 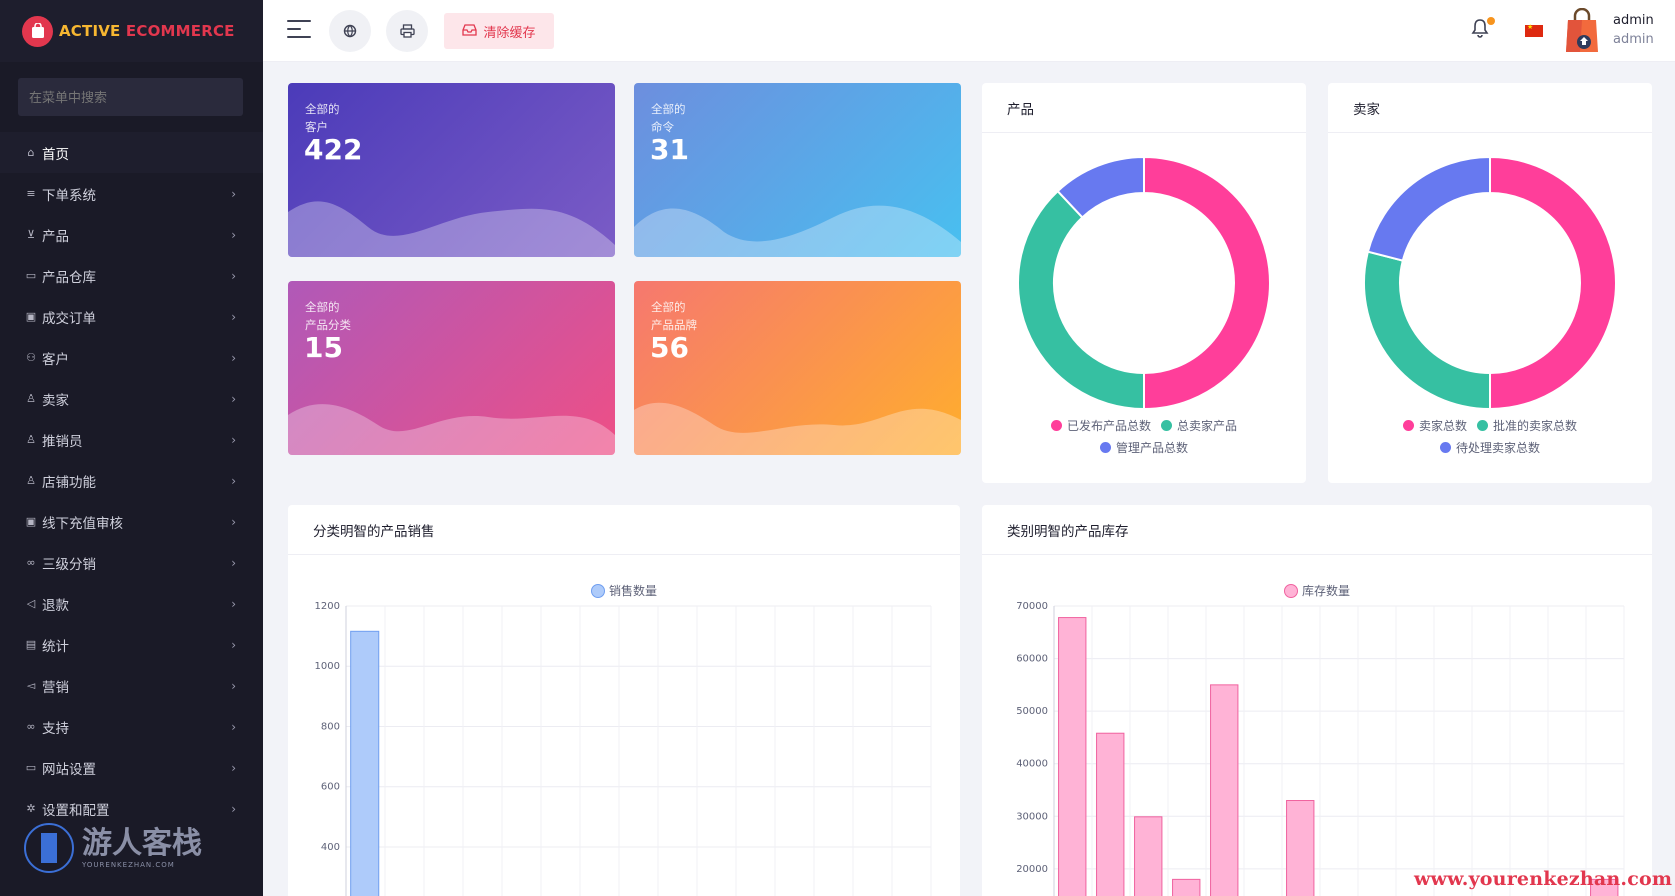 What do you see at coordinates (1032, 816) in the screenshot?
I see `y-tick-label: 30000` at bounding box center [1032, 816].